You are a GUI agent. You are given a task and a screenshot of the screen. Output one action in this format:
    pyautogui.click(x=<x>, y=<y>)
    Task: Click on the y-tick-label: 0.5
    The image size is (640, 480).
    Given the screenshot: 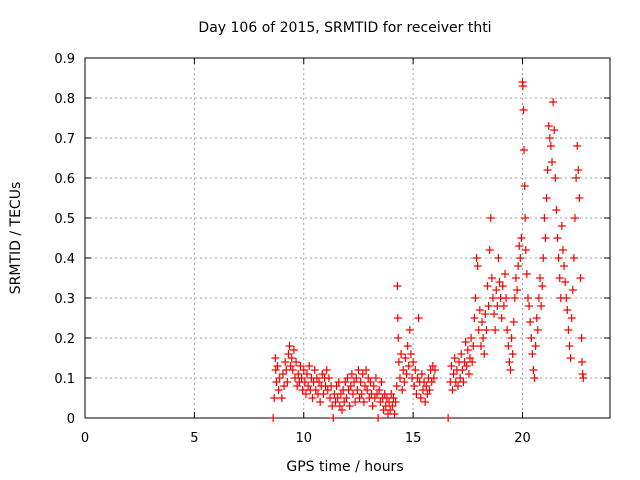 What is the action you would take?
    pyautogui.click(x=64, y=219)
    